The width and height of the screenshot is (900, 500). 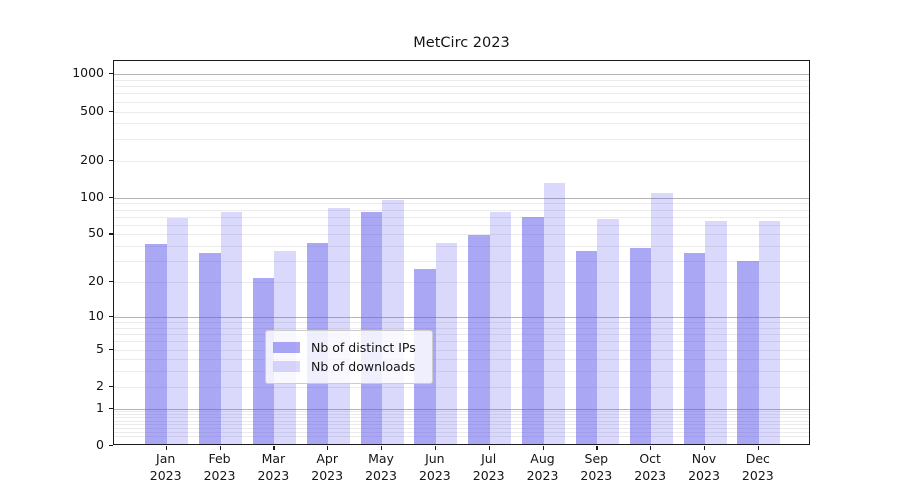 I want to click on bar-downloads-may, so click(x=393, y=321).